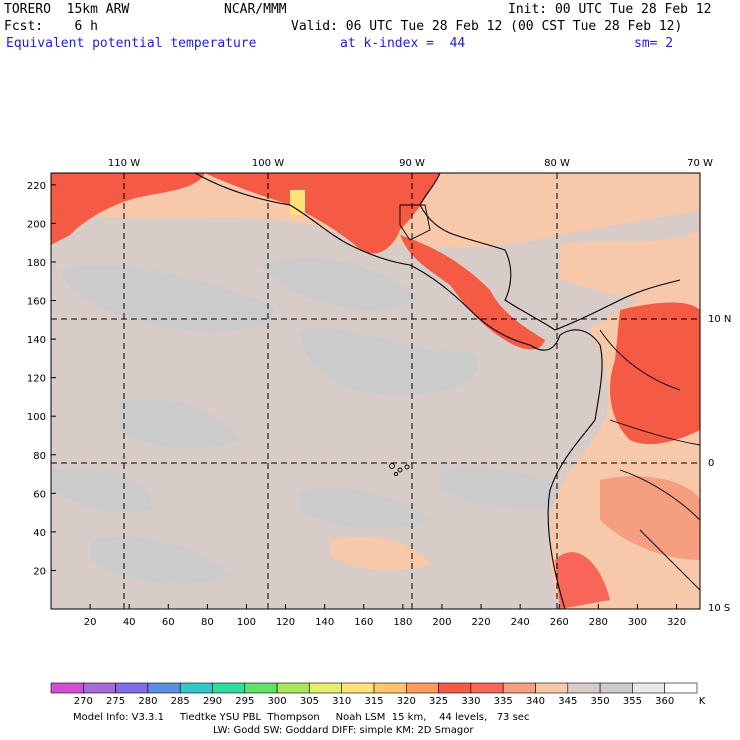 The image size is (740, 740). Describe the element at coordinates (36, 186) in the screenshot. I see `y-tick-label: 220` at that location.